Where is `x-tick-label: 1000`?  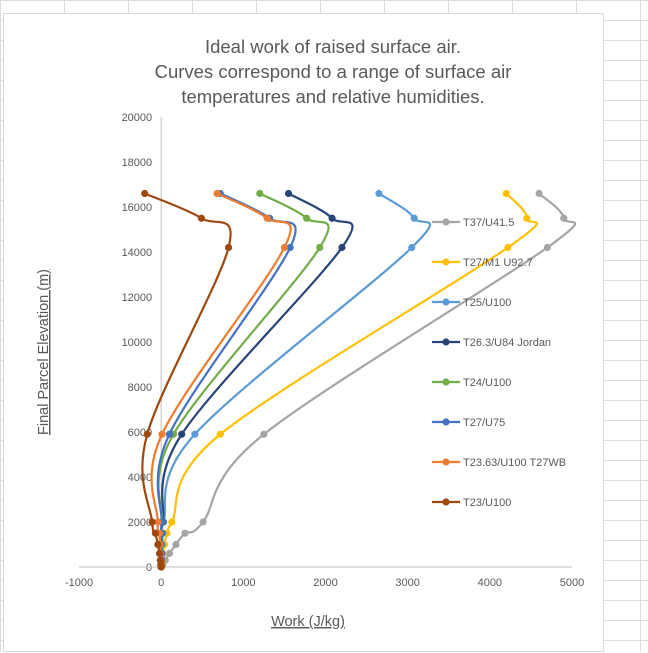 x-tick-label: 1000 is located at coordinates (243, 583).